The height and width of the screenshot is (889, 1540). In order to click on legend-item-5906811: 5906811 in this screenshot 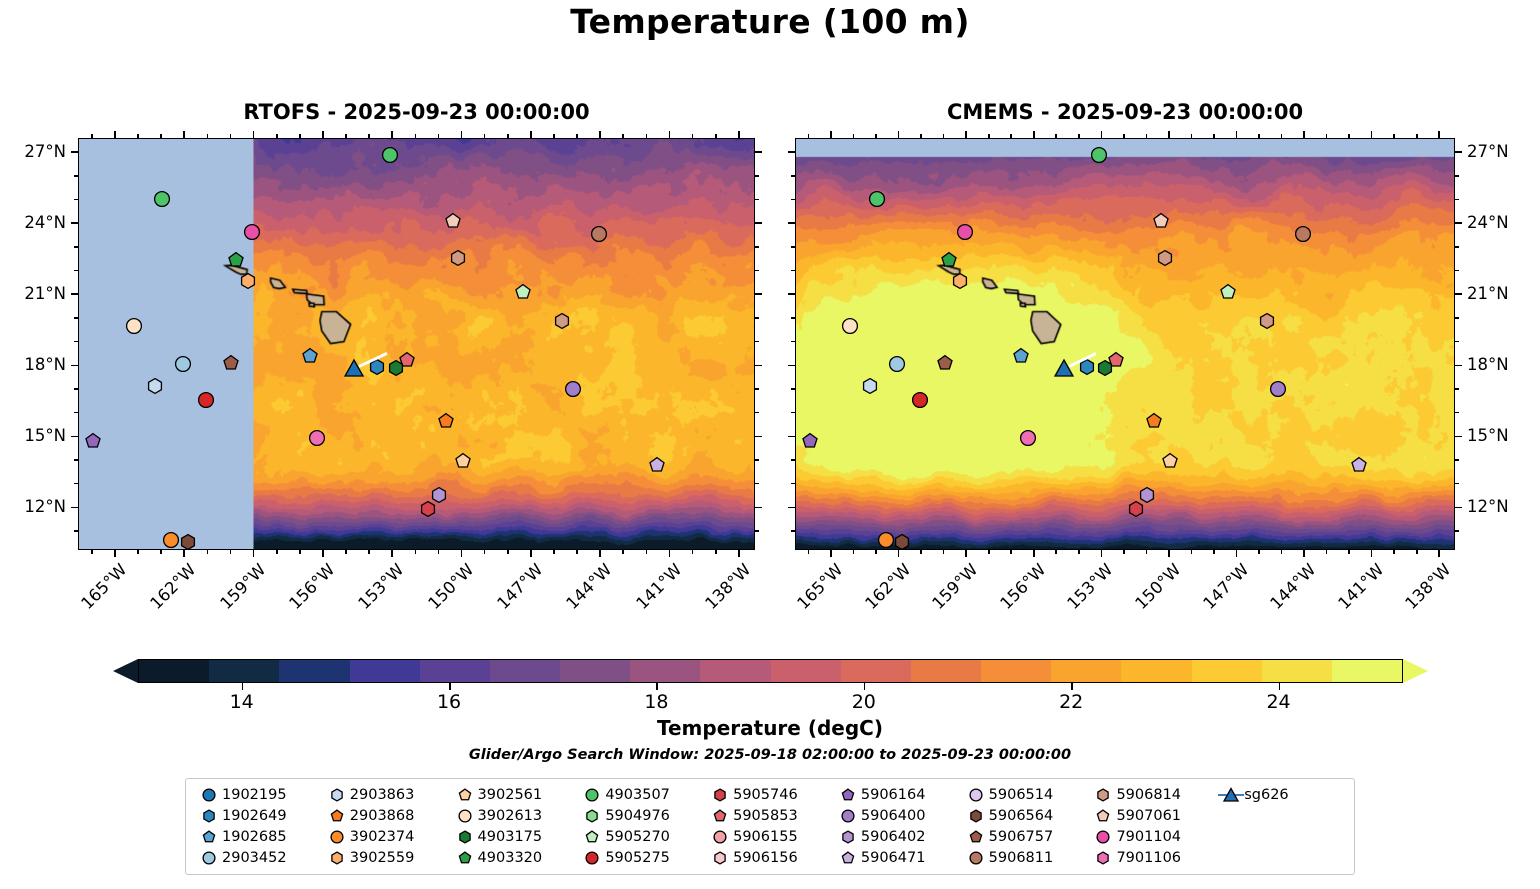, I will do `click(1027, 857)`.